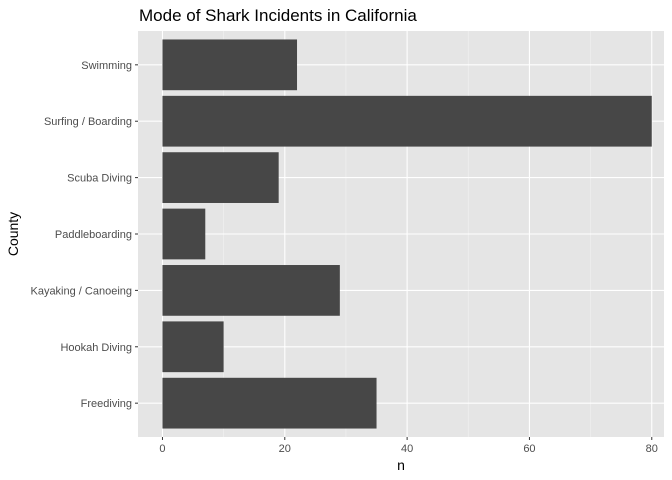 This screenshot has height=480, width=672. I want to click on y-tick-label-4: Scuba Diving, so click(99, 179).